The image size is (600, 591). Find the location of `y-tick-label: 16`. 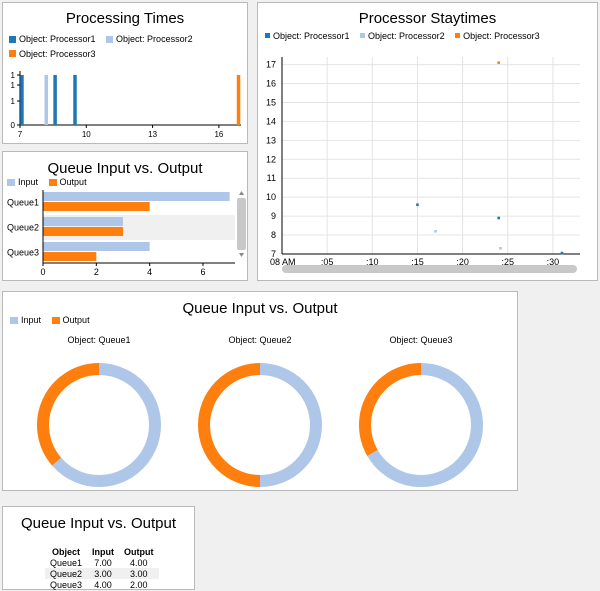

y-tick-label: 16 is located at coordinates (271, 84).